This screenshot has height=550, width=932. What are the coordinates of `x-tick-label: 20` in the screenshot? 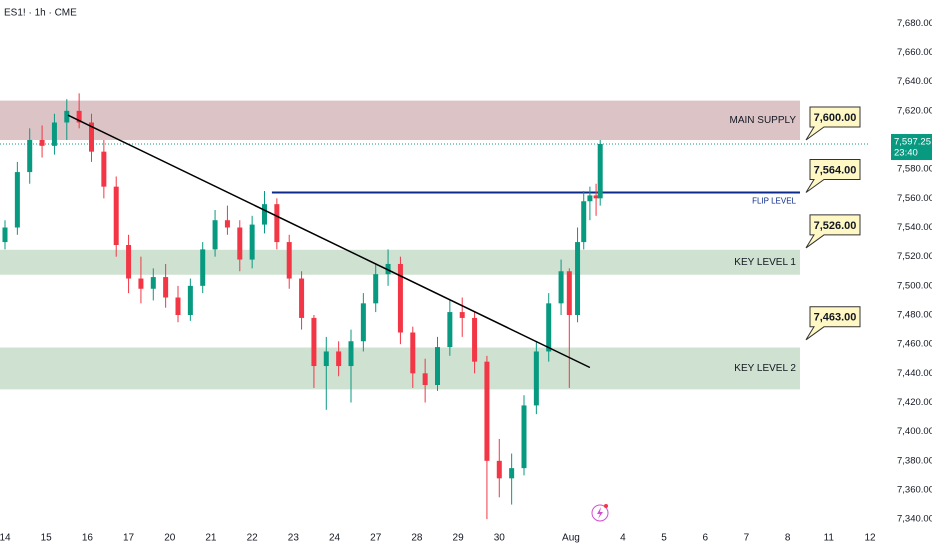 It's located at (170, 538).